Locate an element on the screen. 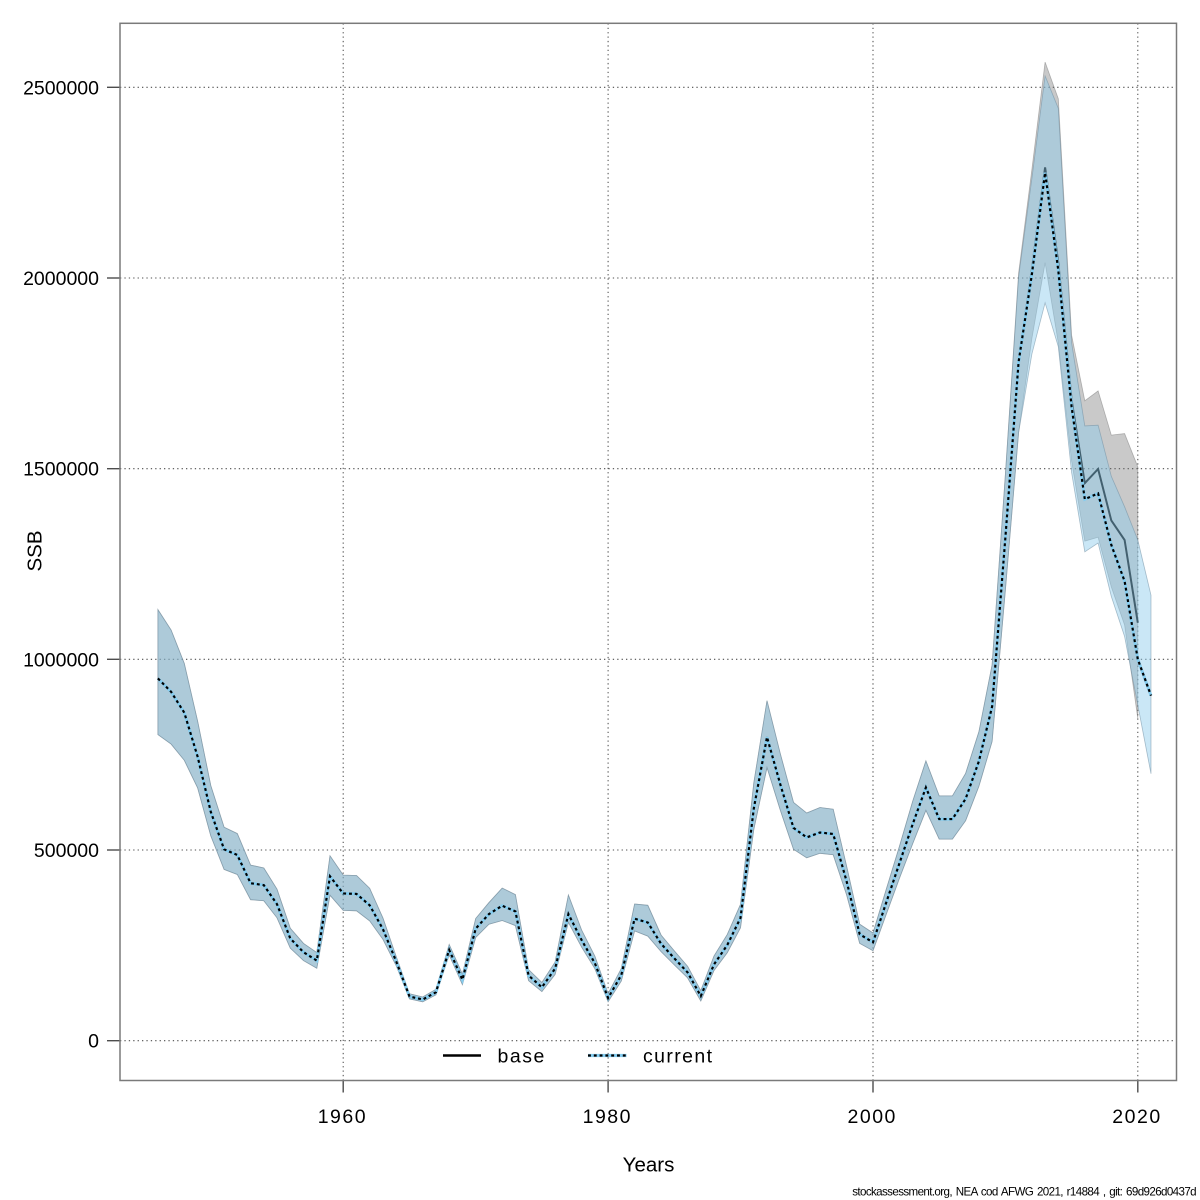 The height and width of the screenshot is (1200, 1200). svg-text: 1960 is located at coordinates (342, 1117).